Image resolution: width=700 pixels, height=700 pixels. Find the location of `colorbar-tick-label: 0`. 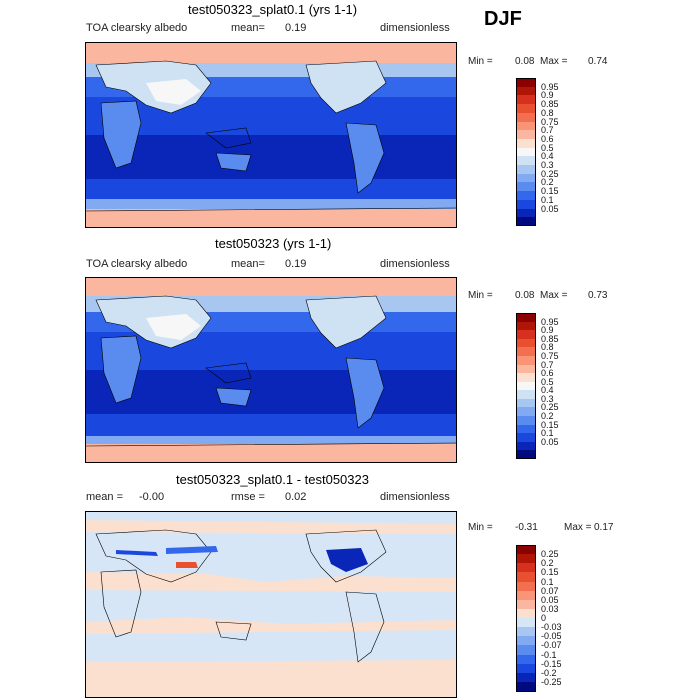

colorbar-tick-label: 0 is located at coordinates (544, 618).